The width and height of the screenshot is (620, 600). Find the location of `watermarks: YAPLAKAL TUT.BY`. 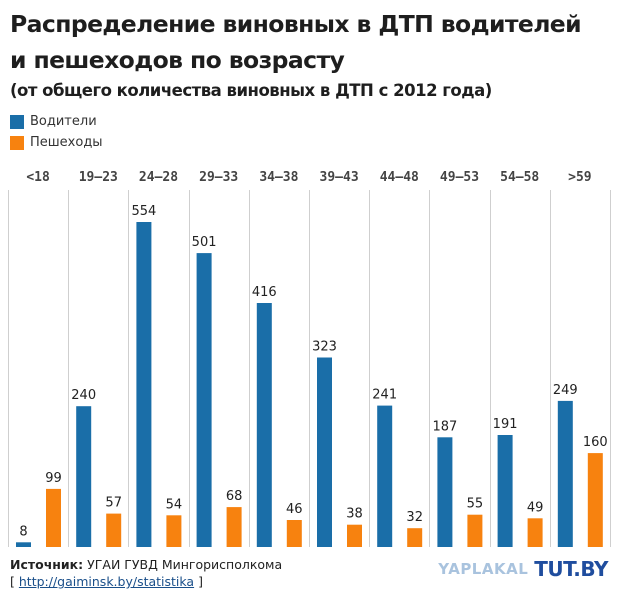

watermarks: YAPLAKAL TUT.BY is located at coordinates (523, 569).